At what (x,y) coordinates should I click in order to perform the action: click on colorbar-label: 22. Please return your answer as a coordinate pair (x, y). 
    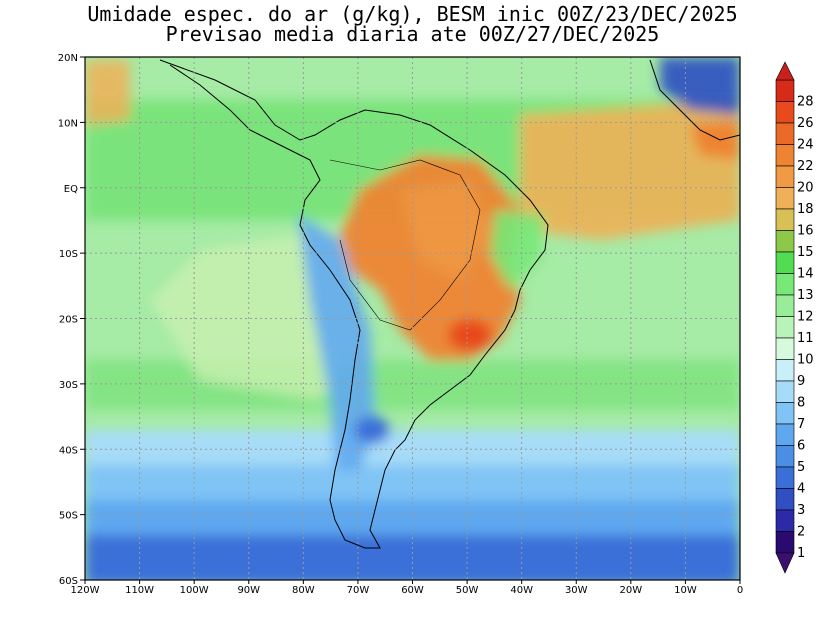
    Looking at the image, I should click on (805, 166).